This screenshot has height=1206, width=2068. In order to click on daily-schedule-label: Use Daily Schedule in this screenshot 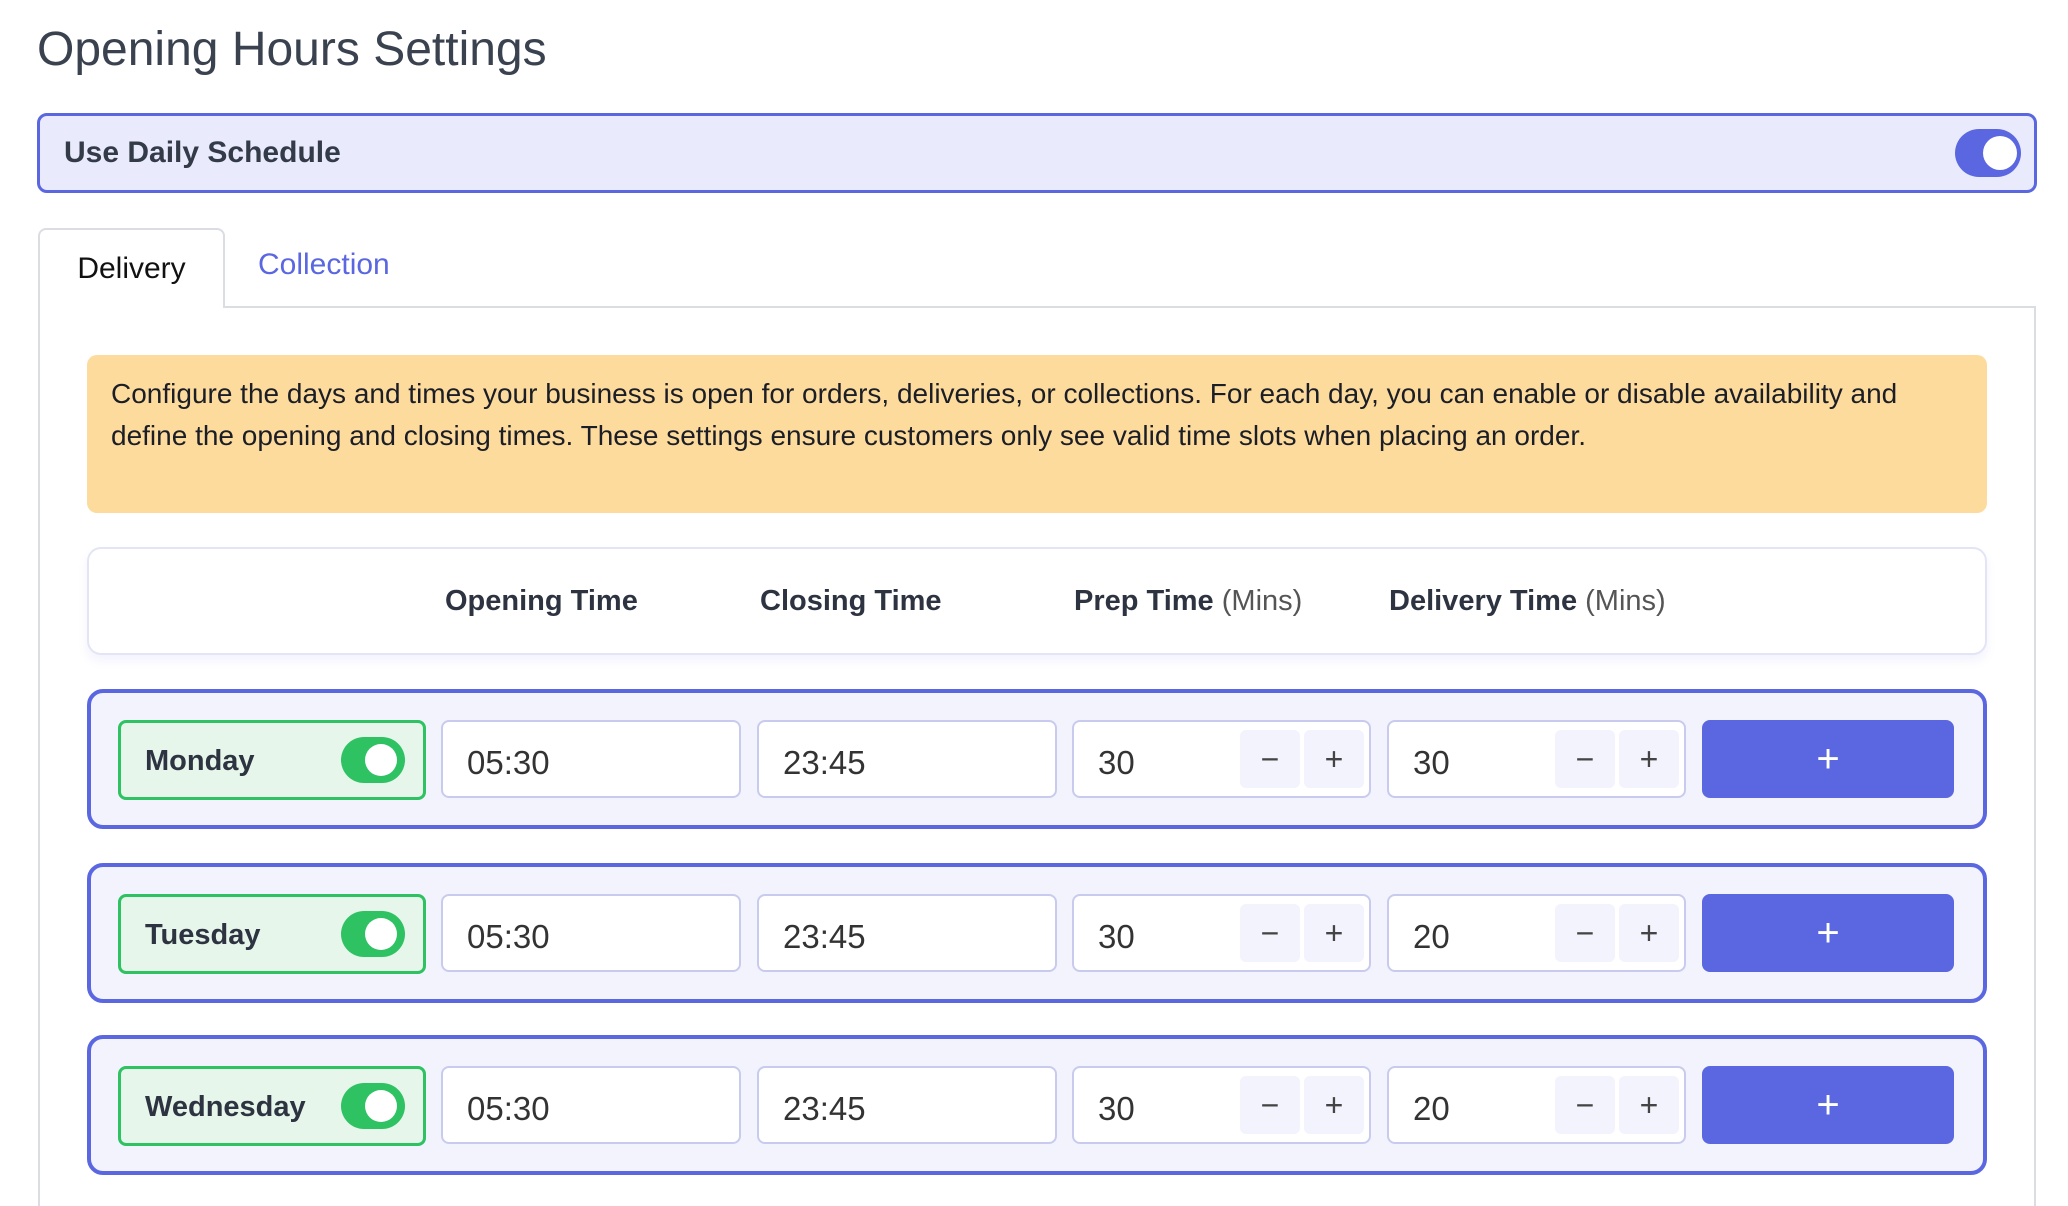, I will do `click(202, 152)`.